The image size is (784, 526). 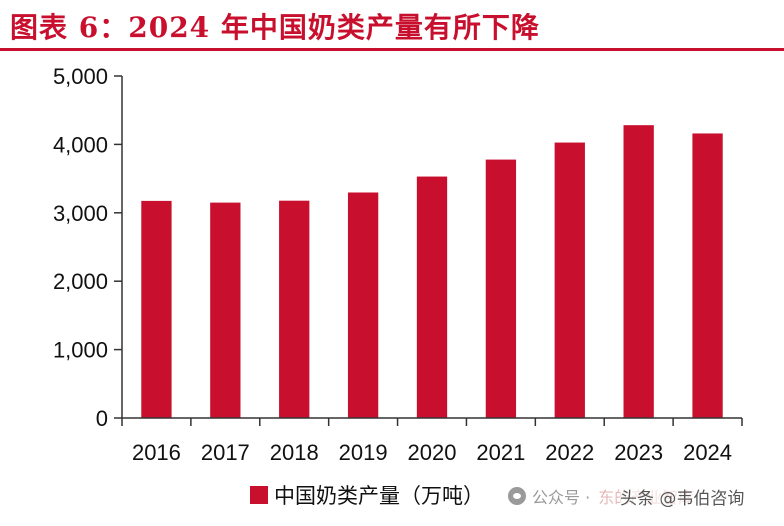 I want to click on wechat-icon, so click(x=517, y=496).